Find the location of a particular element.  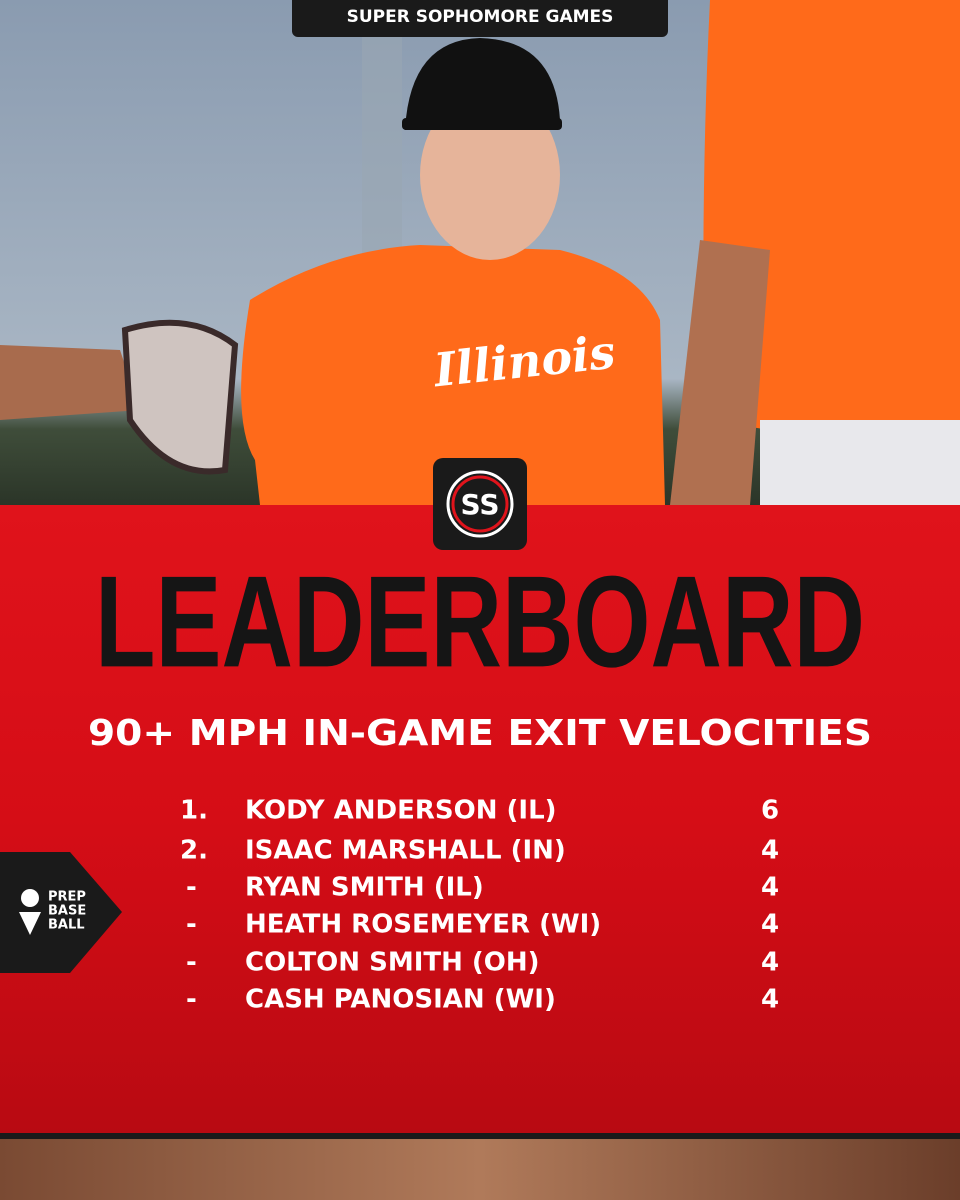

brand-ball is located at coordinates (30, 898).